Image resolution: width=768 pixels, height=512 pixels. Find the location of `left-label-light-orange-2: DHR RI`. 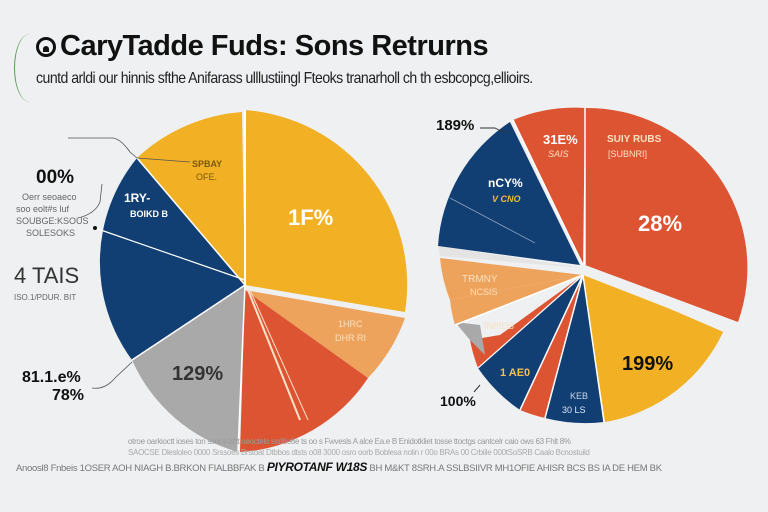

left-label-light-orange-2: DHR RI is located at coordinates (350, 338).